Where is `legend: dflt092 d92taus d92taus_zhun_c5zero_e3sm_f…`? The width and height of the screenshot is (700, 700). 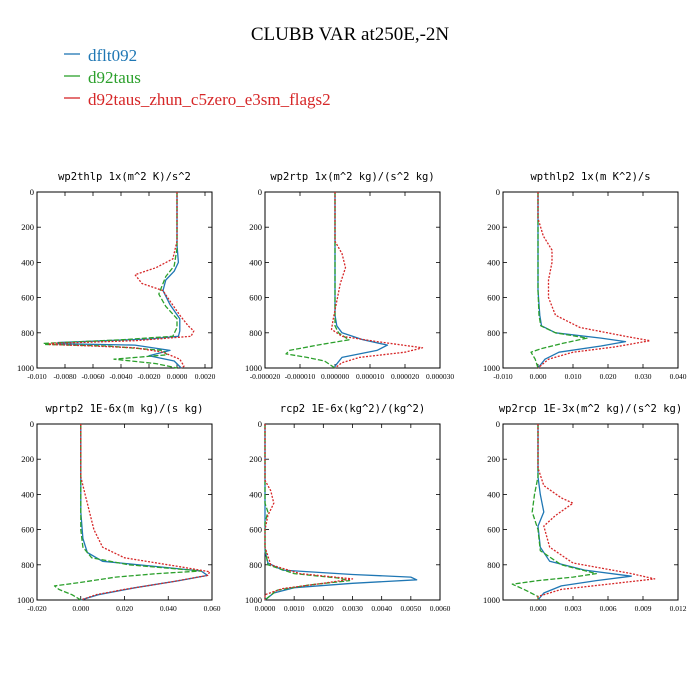
legend: dflt092 d92taus d92taus_zhun_c5zero_e3sm_f… is located at coordinates (197, 77).